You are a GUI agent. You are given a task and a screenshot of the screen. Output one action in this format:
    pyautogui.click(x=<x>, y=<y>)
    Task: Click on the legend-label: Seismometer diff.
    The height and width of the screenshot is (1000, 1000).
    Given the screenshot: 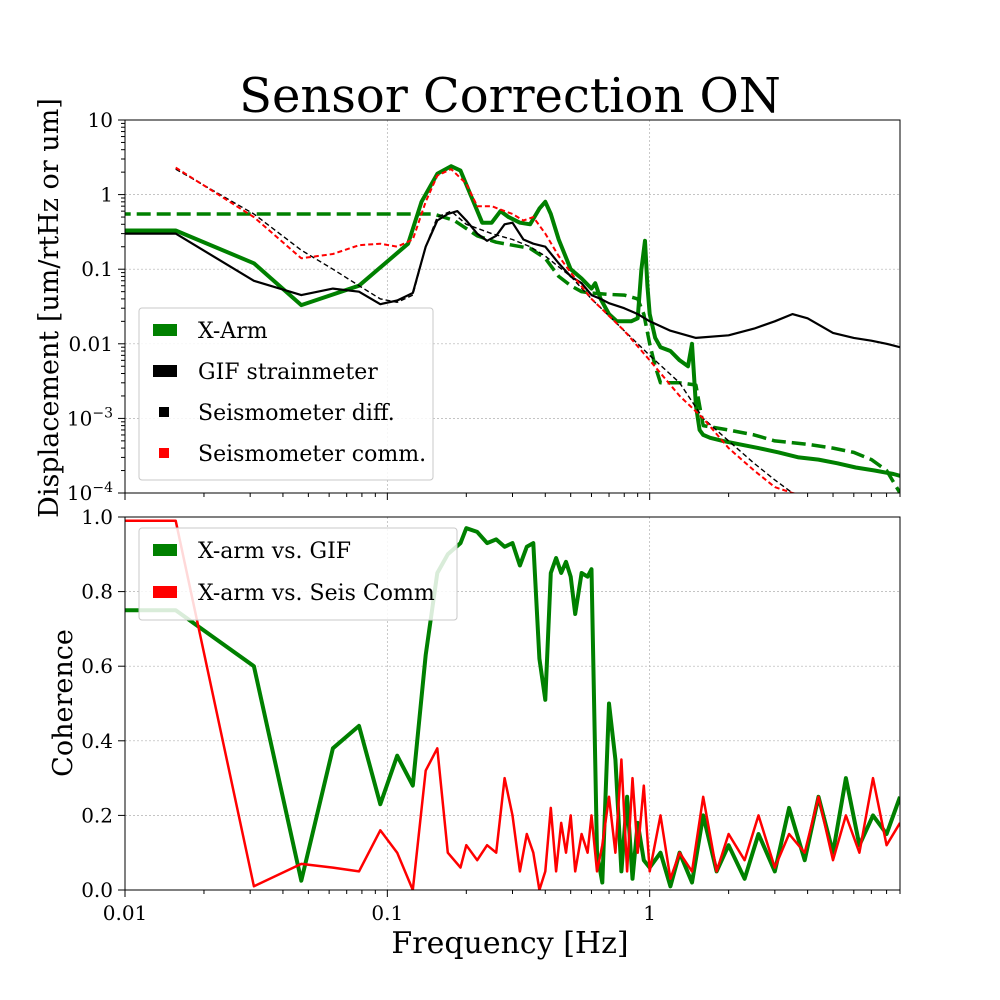 What is the action you would take?
    pyautogui.click(x=296, y=413)
    